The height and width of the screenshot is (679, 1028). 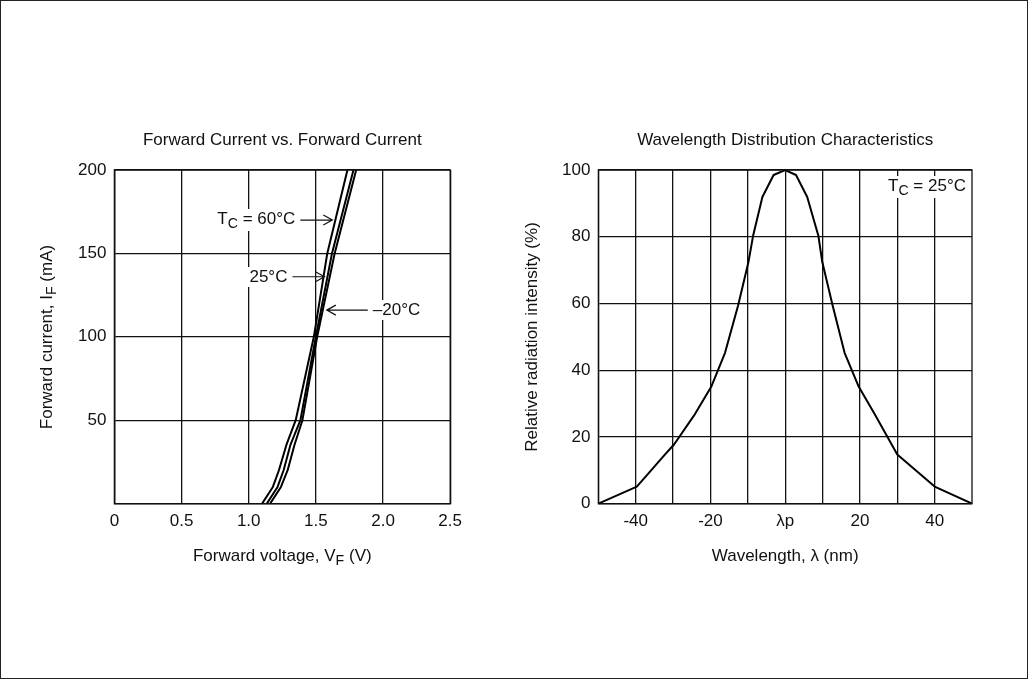 I want to click on chart-title: Forward Current vs. Forward Current, so click(x=282, y=140).